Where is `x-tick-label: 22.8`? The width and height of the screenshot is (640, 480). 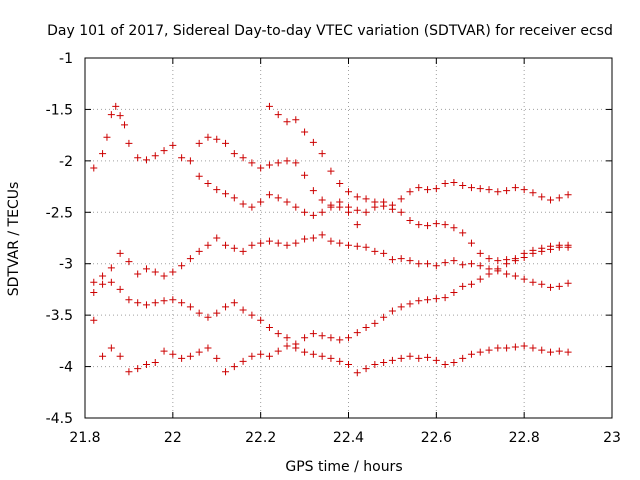
x-tick-label: 22.8 is located at coordinates (524, 438).